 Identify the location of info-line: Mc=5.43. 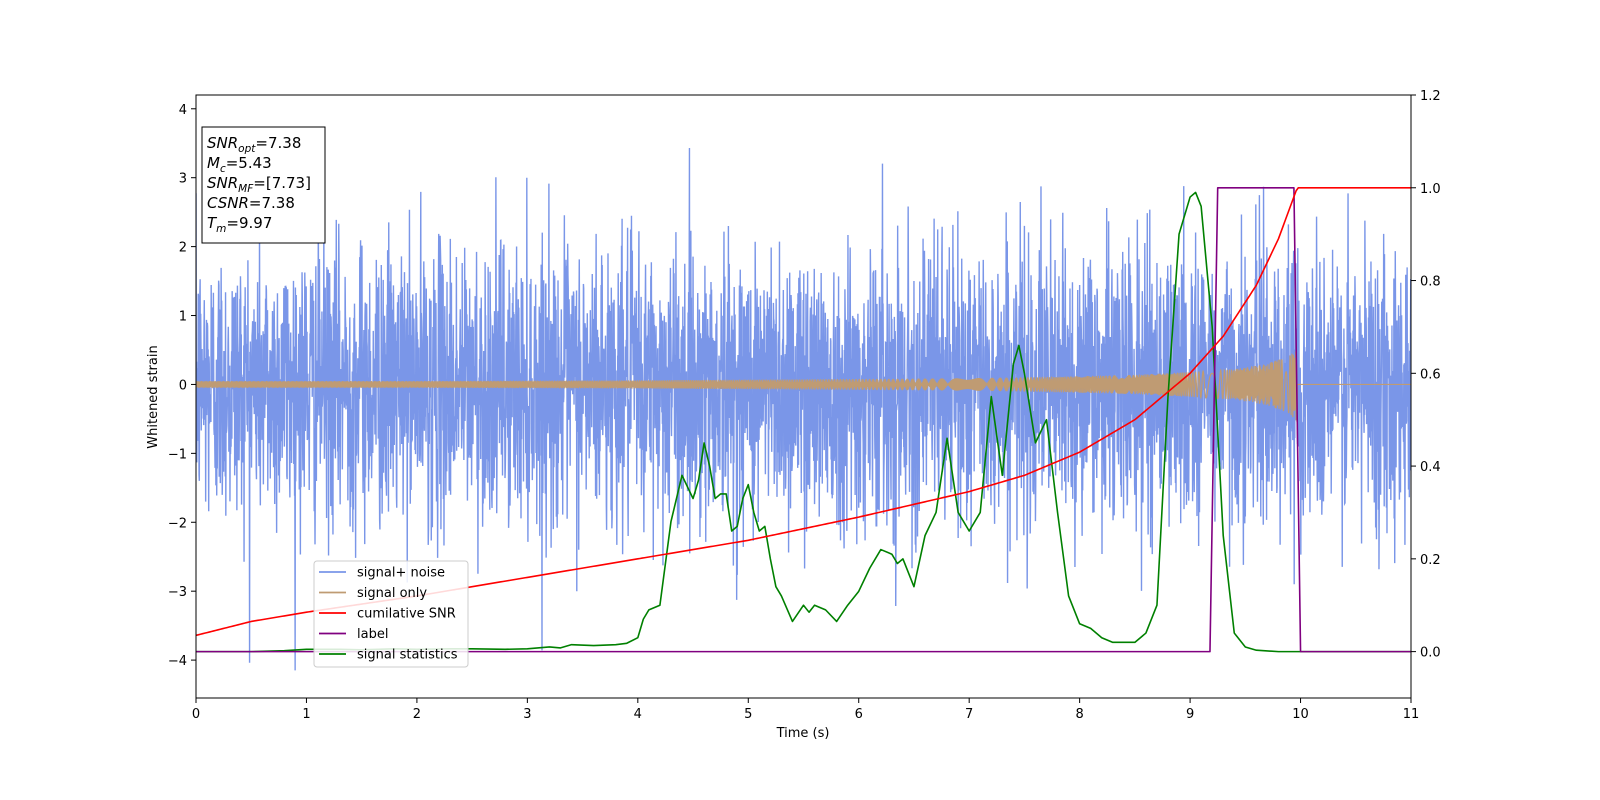
(239, 164).